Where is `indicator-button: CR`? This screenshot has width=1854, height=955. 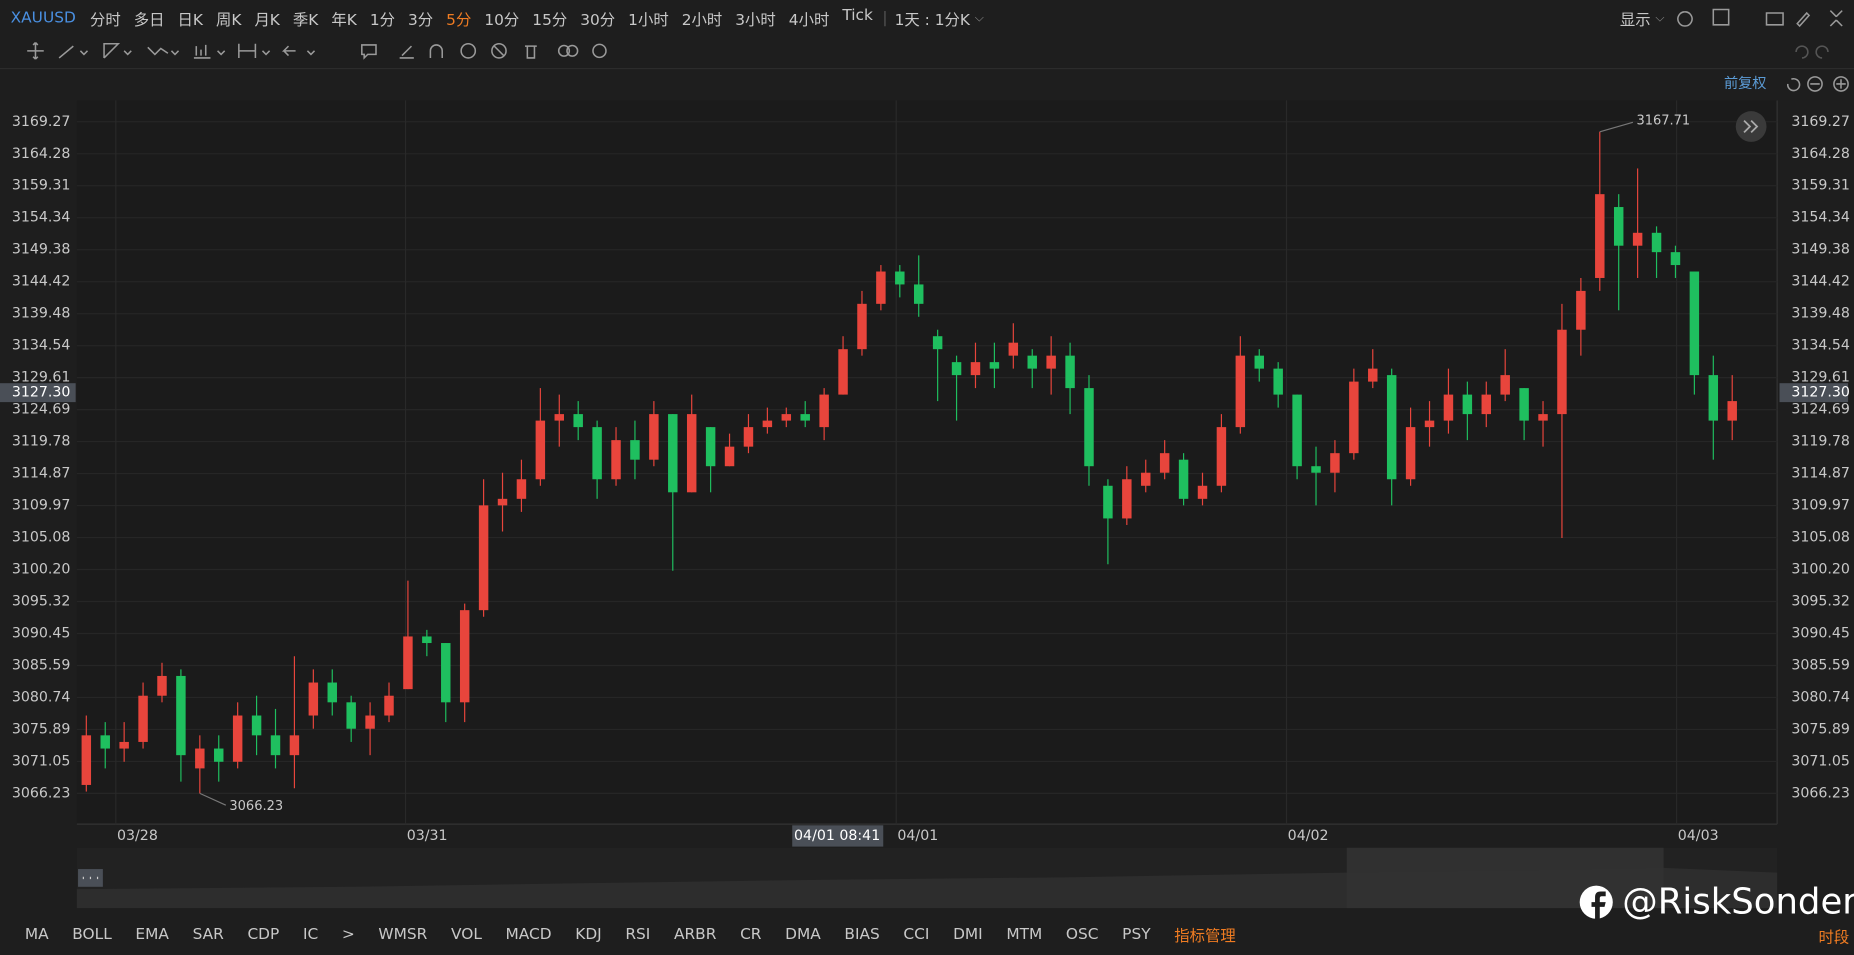
indicator-button: CR is located at coordinates (751, 934).